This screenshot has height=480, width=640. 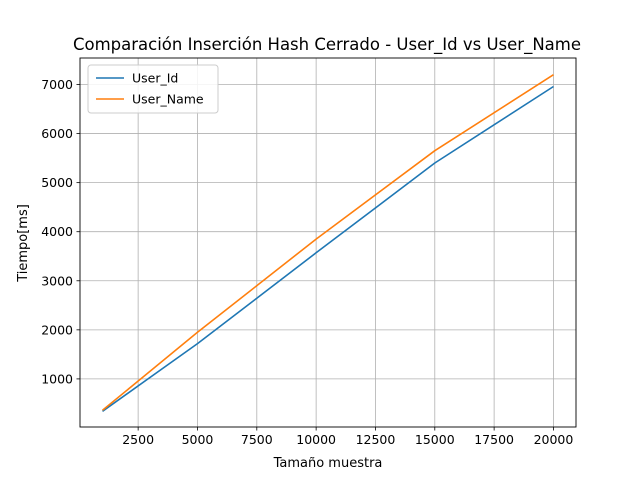 What do you see at coordinates (257, 439) in the screenshot?
I see `x-tick-label: 7500` at bounding box center [257, 439].